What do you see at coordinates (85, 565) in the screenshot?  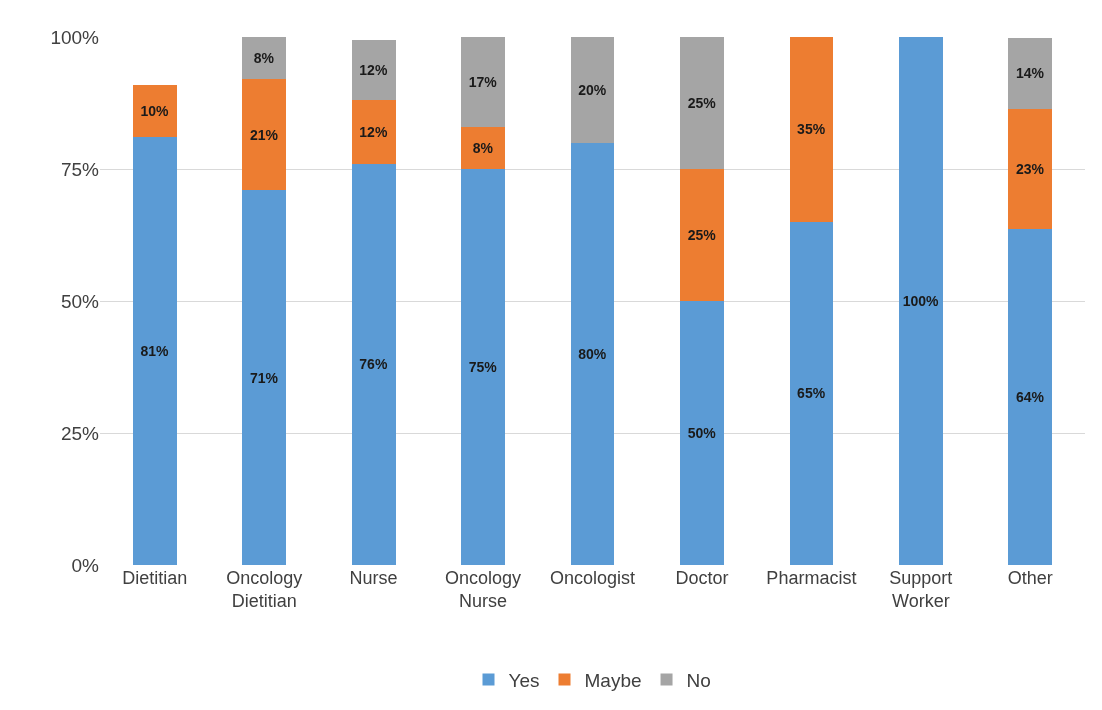 I see `y-tick-label: 0%` at bounding box center [85, 565].